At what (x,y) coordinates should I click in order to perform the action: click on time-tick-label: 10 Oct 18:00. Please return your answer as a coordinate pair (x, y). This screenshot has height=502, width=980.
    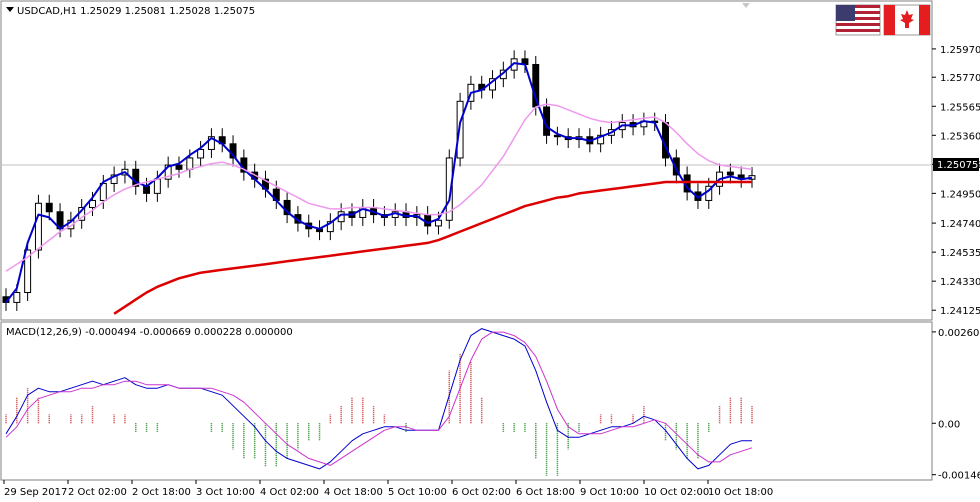
    Looking at the image, I should click on (740, 492).